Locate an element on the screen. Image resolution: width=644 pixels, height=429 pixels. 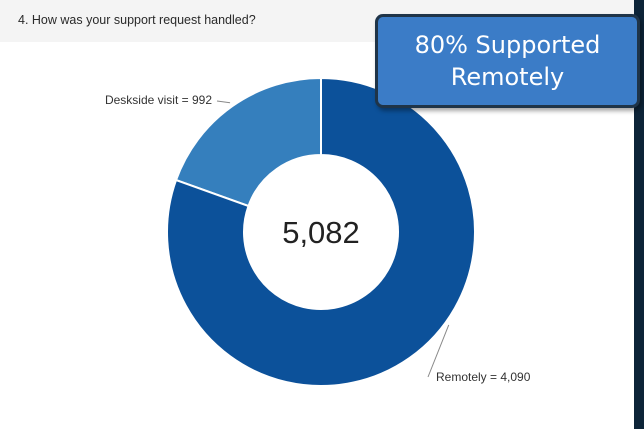
leader-line-remotely is located at coordinates (438, 351).